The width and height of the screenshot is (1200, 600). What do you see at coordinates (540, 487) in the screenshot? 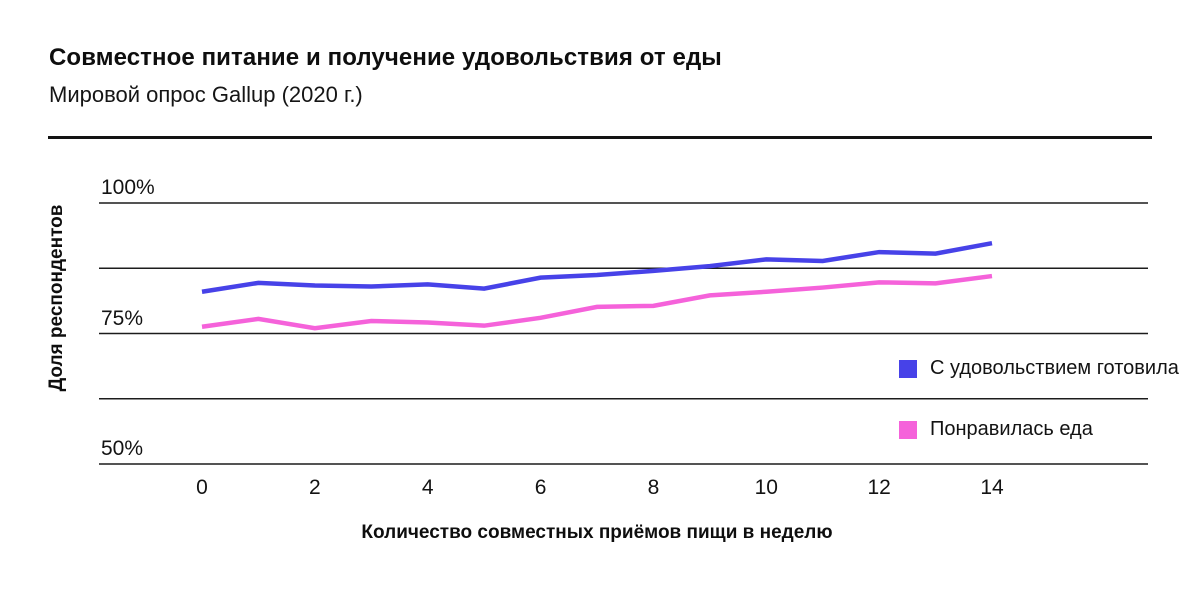
I see `x-tick-label: 6` at bounding box center [540, 487].